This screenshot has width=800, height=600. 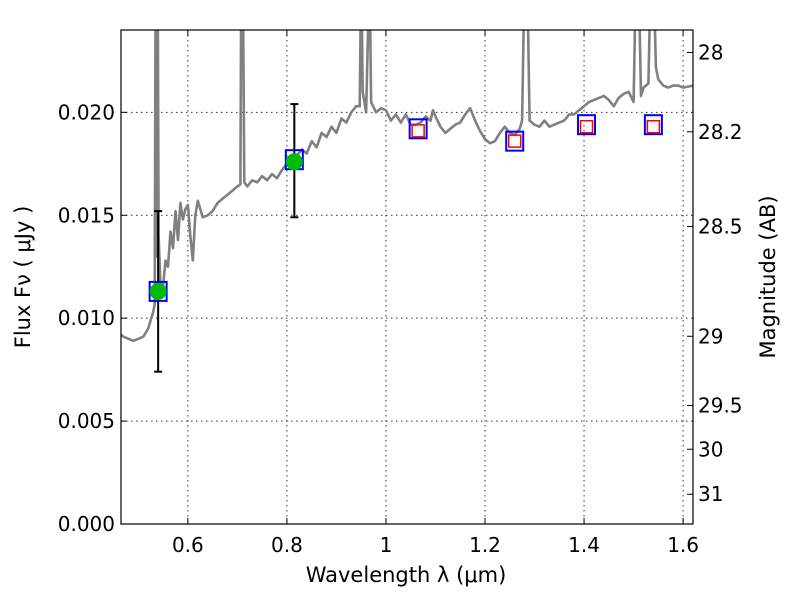 I want to click on x-axis-label: Wavelength λ (μm), so click(x=406, y=575).